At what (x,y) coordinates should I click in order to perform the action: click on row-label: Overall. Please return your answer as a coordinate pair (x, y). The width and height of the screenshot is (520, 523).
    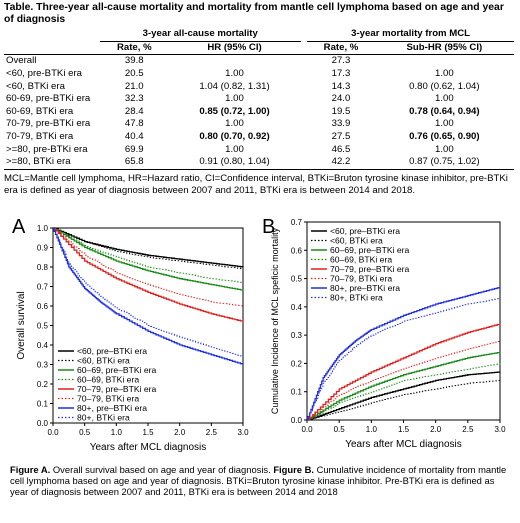
    Looking at the image, I should click on (52, 61).